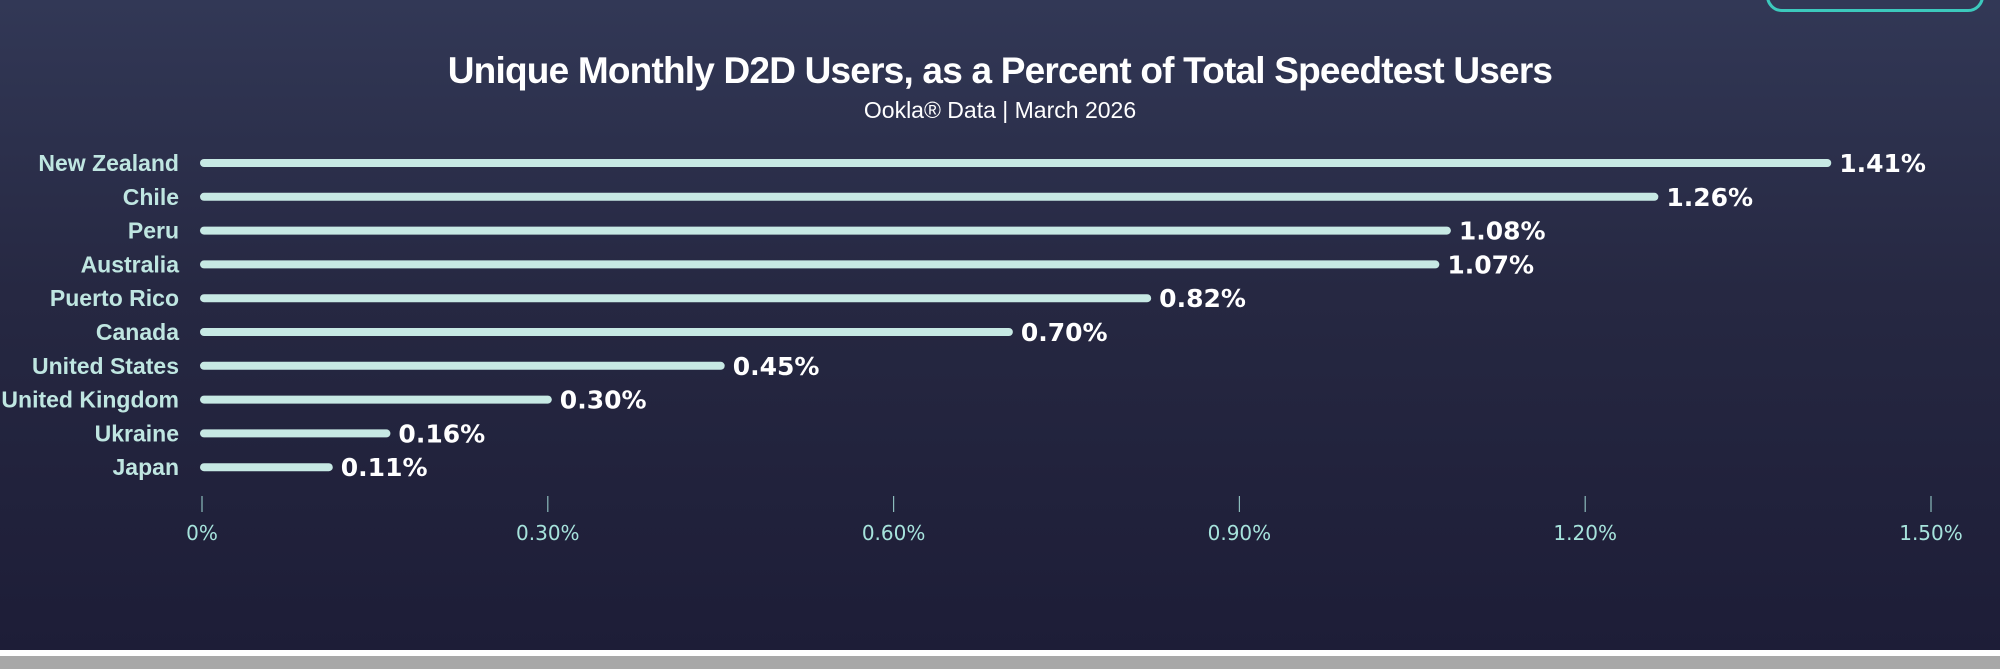 The image size is (2000, 669). What do you see at coordinates (1585, 533) in the screenshot?
I see `x-tick-label: 1.20%` at bounding box center [1585, 533].